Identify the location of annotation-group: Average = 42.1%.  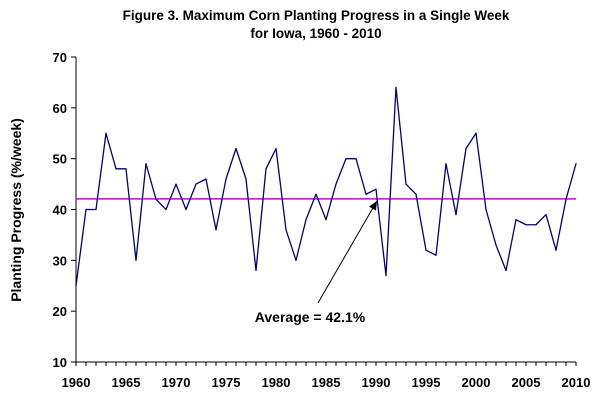
(316, 262).